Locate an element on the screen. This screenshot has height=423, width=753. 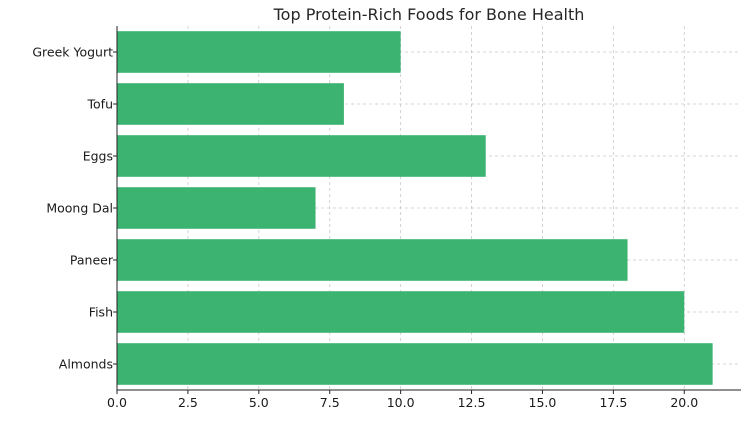
x-axis-ticks: 0.0 2.5 5.0 7.5 10.0 12.5 15.0 17.5 20.0 is located at coordinates (402, 400).